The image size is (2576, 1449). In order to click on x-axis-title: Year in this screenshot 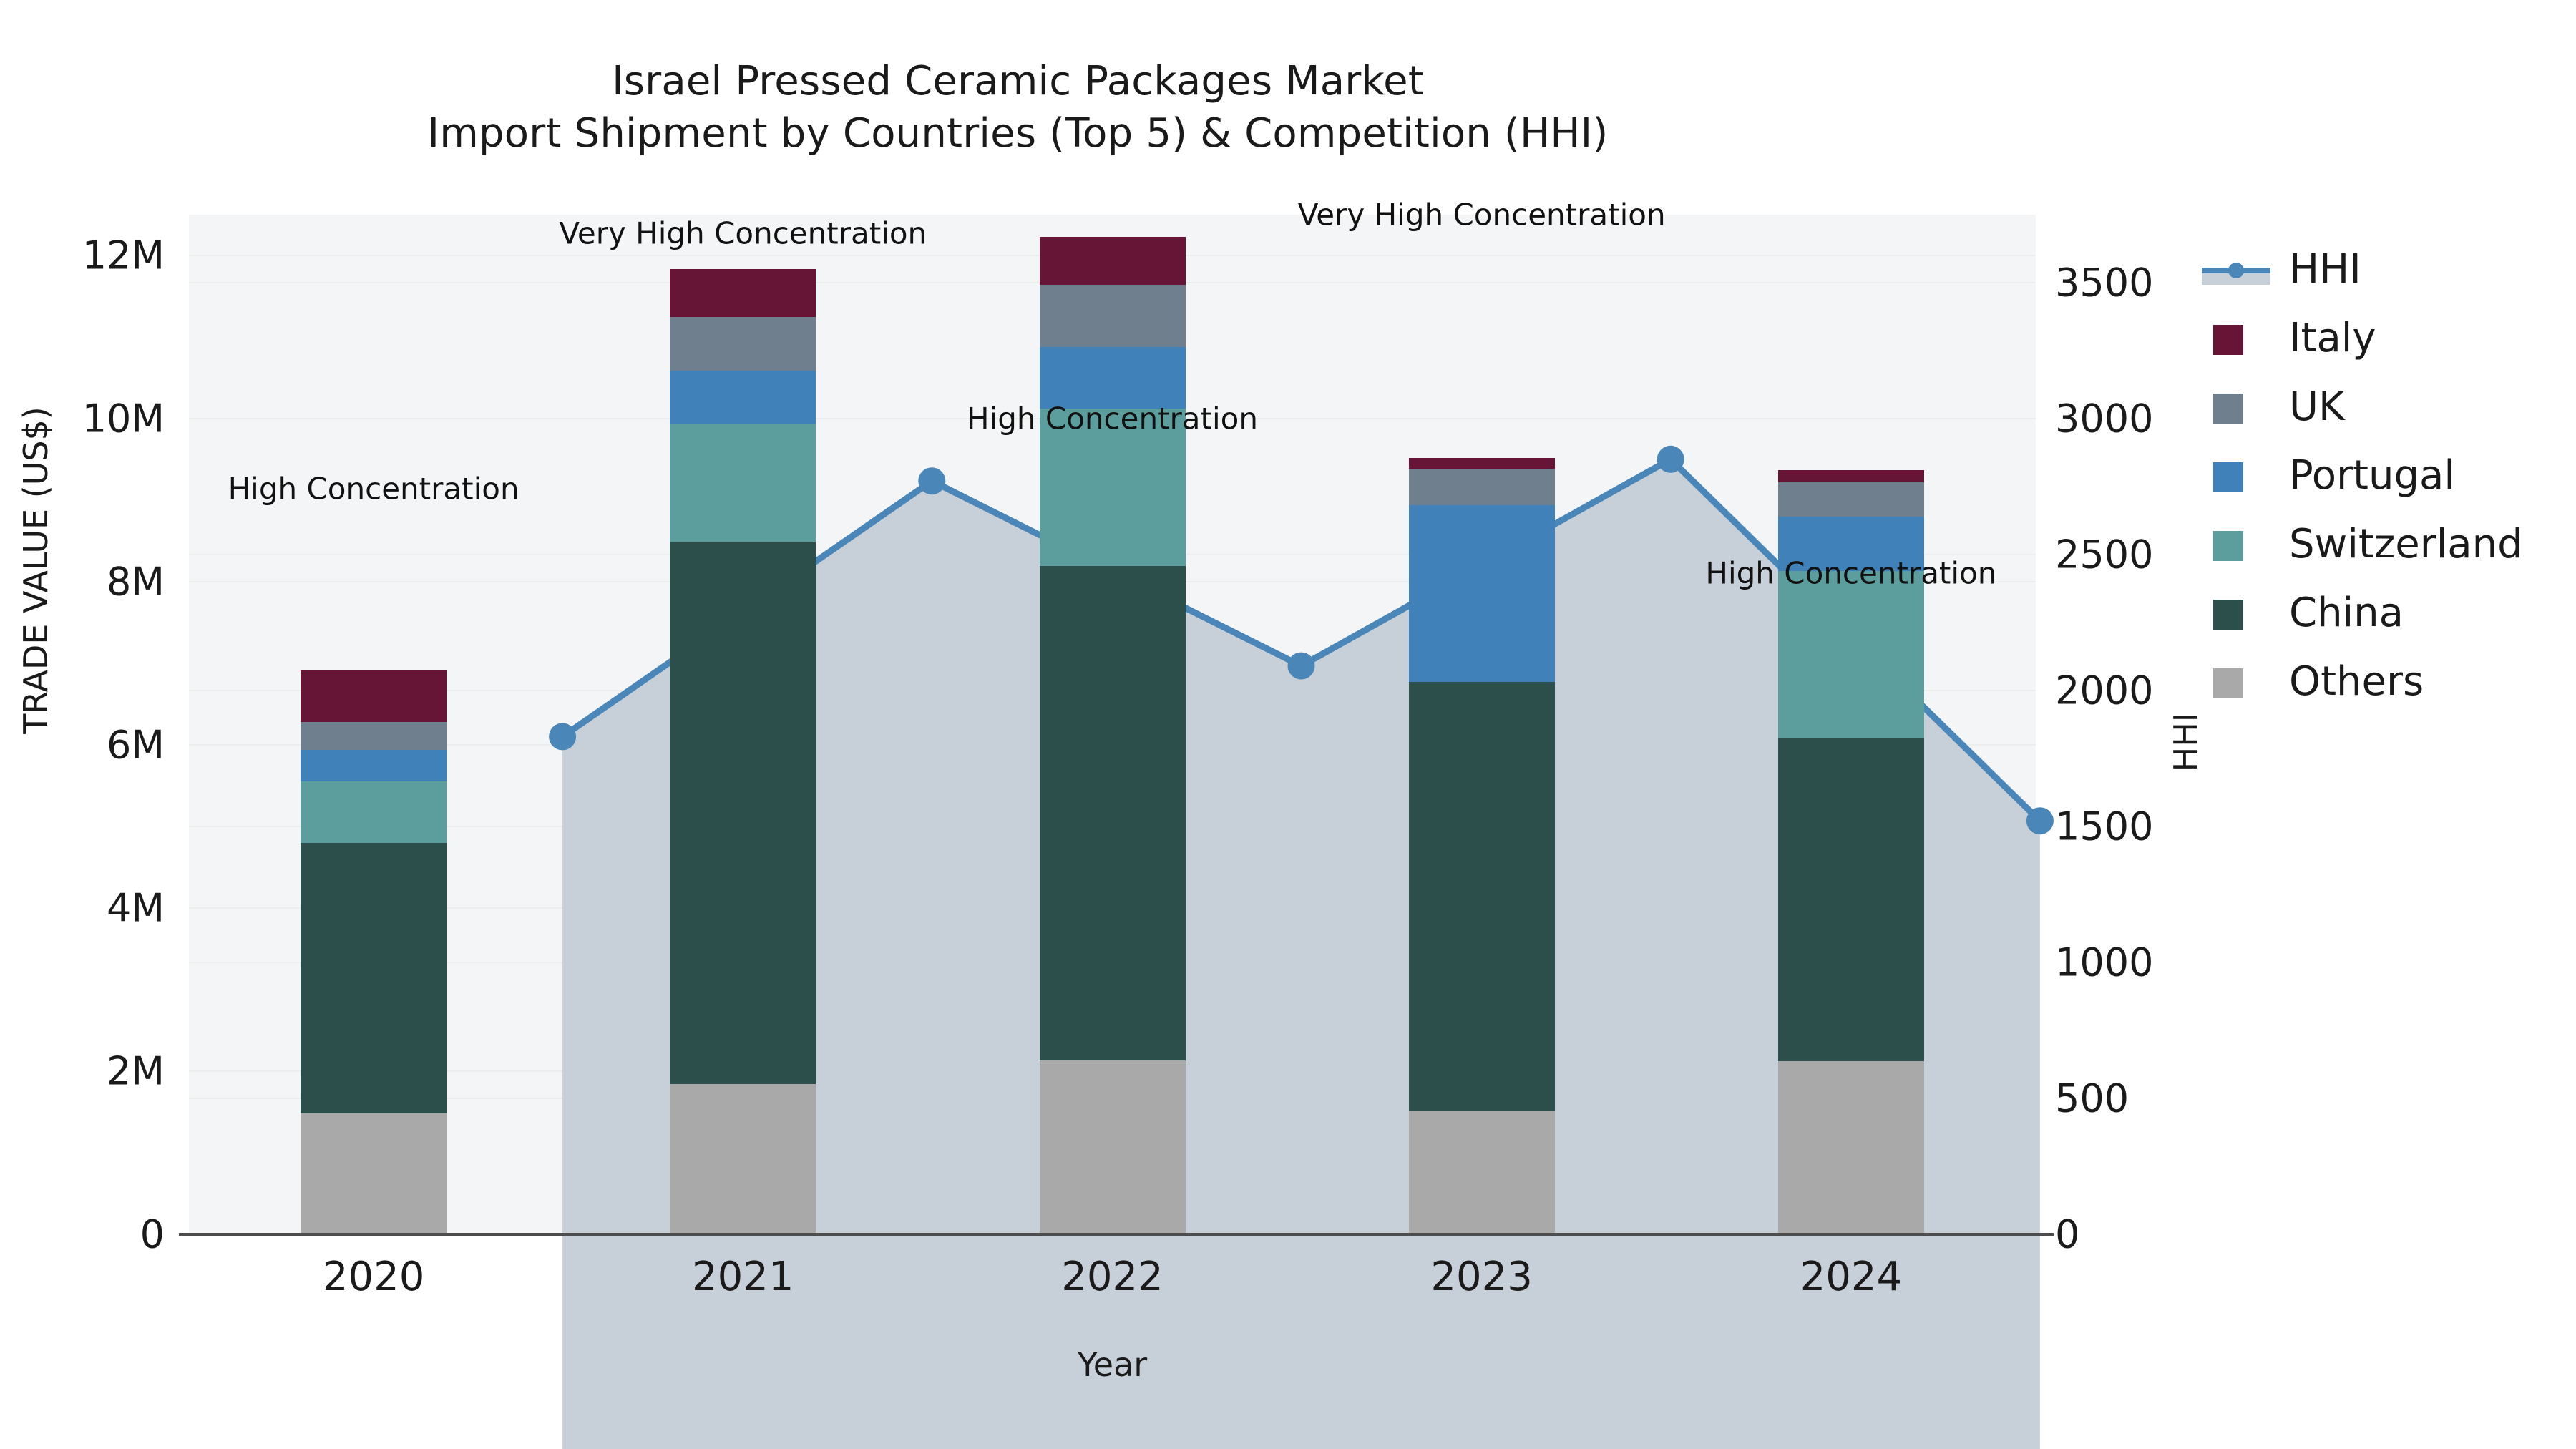, I will do `click(1112, 1364)`.